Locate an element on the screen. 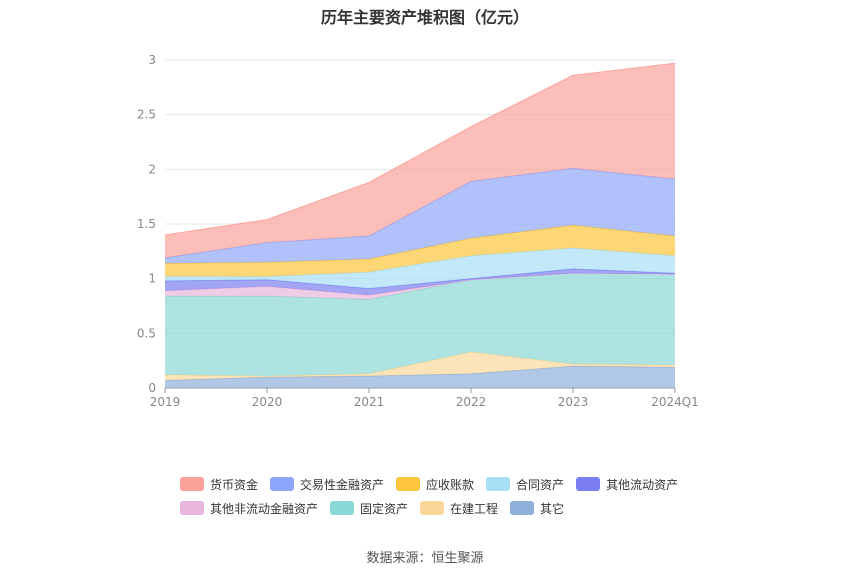 The width and height of the screenshot is (850, 575). legend-row: 货币资金 交易性金融资产 应收账款 合同资产 其他流动资产 is located at coordinates (460, 484).